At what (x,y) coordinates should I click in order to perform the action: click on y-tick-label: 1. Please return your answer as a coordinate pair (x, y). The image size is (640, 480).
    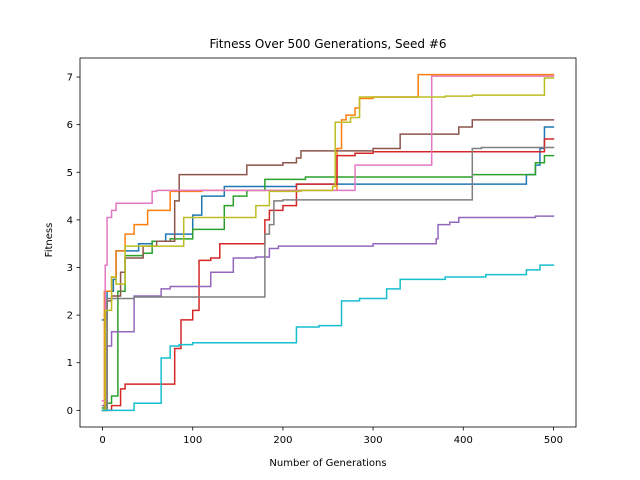
    Looking at the image, I should click on (70, 363).